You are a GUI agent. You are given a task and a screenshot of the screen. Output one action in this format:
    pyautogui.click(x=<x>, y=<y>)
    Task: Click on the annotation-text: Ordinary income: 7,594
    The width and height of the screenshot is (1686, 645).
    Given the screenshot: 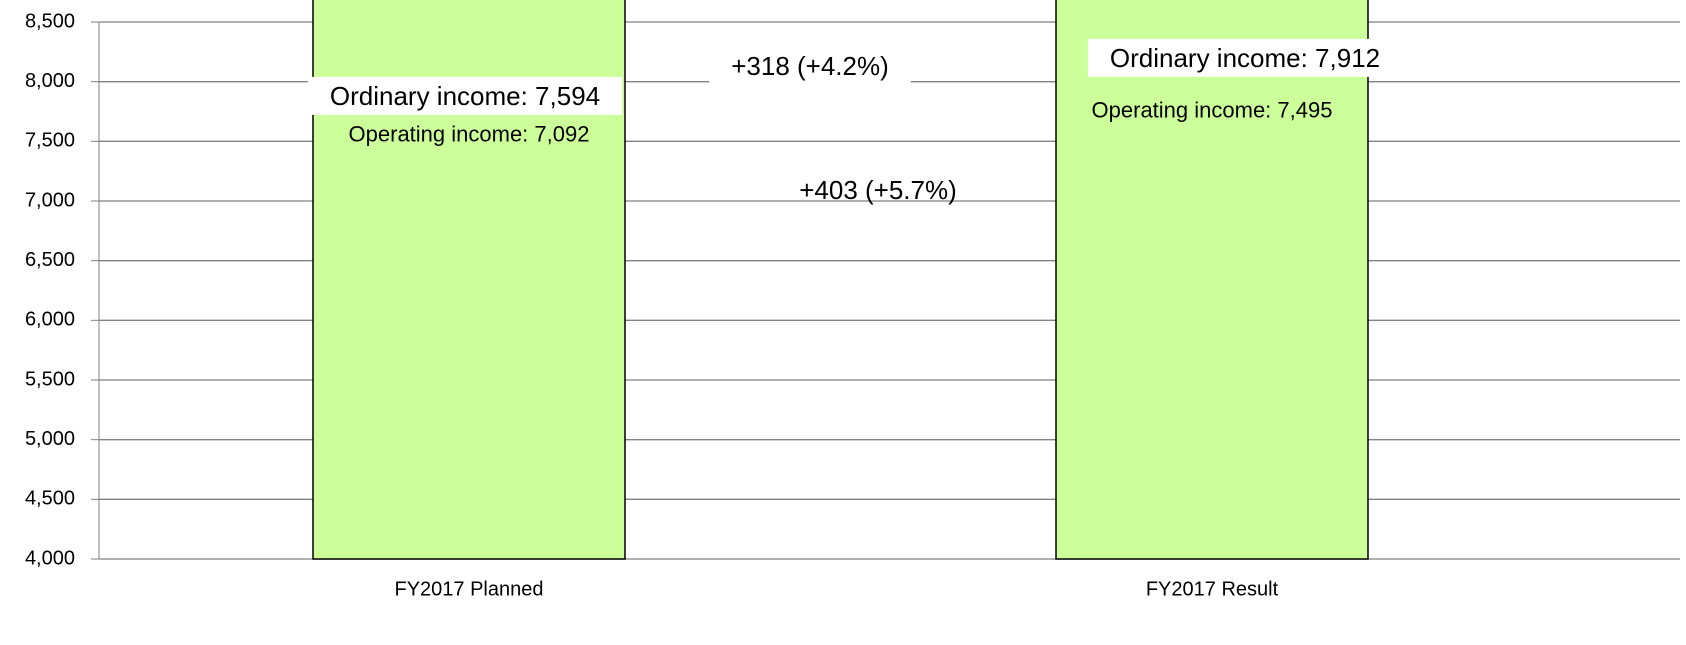 What is the action you would take?
    pyautogui.click(x=465, y=96)
    